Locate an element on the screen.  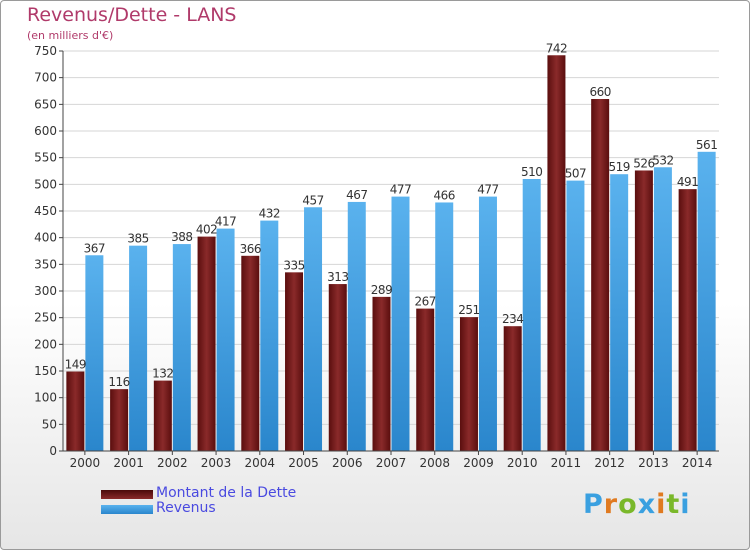
data-label-revenue: 417 is located at coordinates (225, 222).